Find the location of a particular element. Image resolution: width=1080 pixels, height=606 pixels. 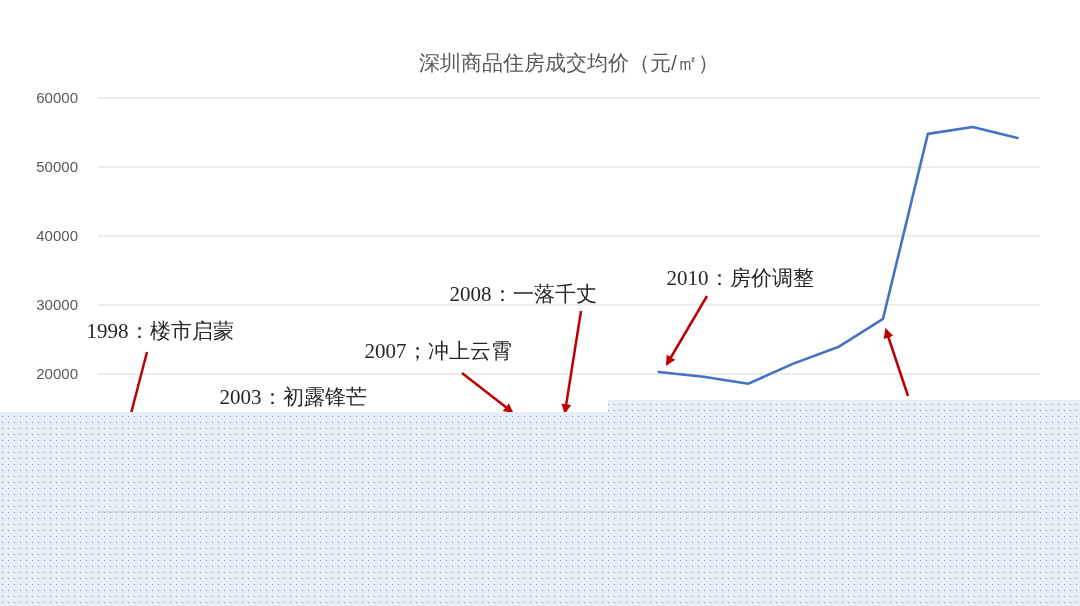

y-tick-label: 30000 is located at coordinates (57, 304).